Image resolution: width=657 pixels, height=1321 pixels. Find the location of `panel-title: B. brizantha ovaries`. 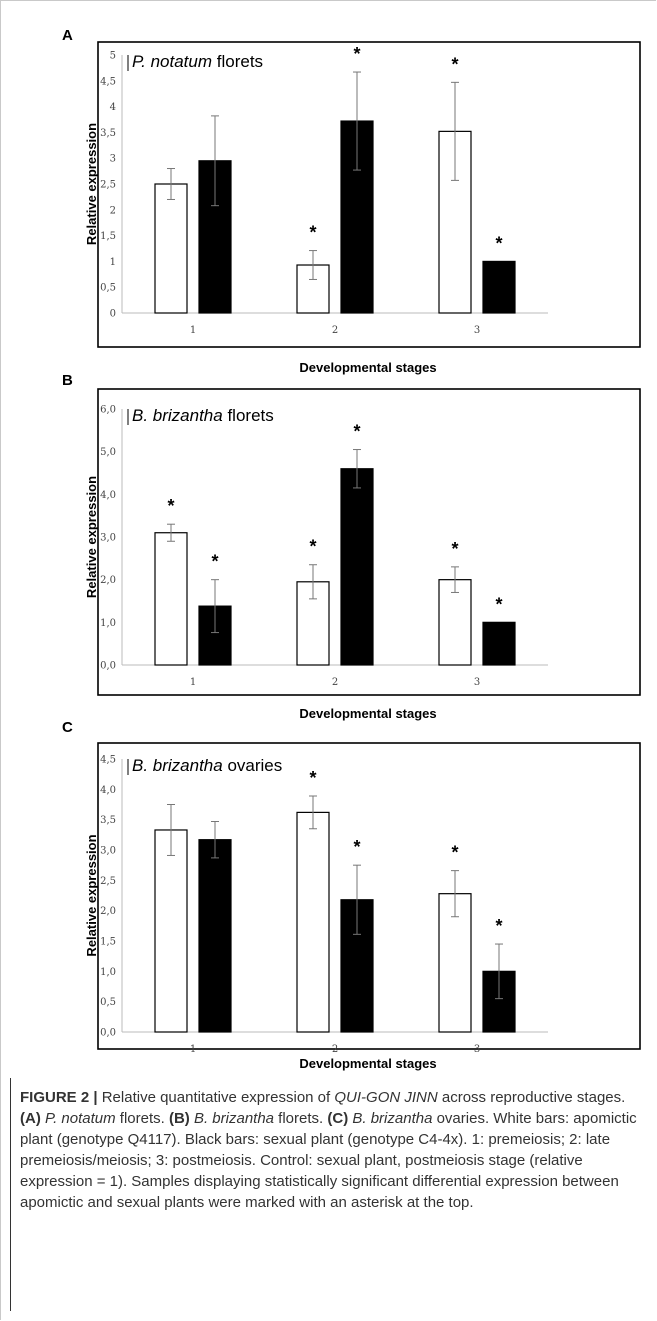

panel-title: B. brizantha ovaries is located at coordinates (207, 765).